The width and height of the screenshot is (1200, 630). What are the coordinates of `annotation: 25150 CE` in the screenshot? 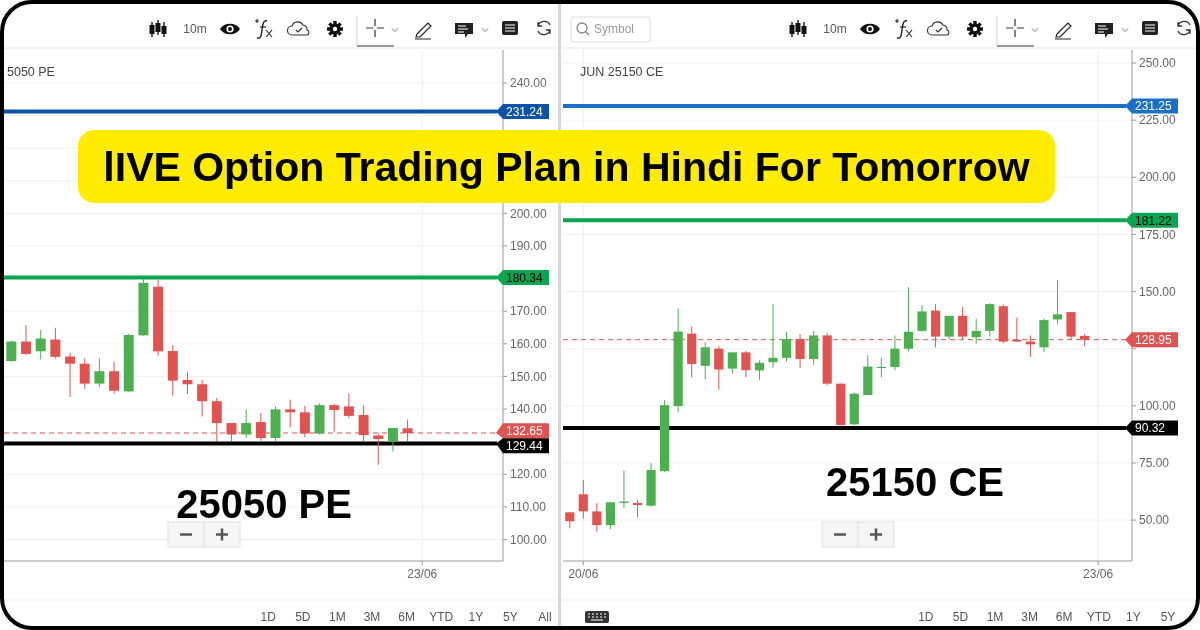 It's located at (915, 482).